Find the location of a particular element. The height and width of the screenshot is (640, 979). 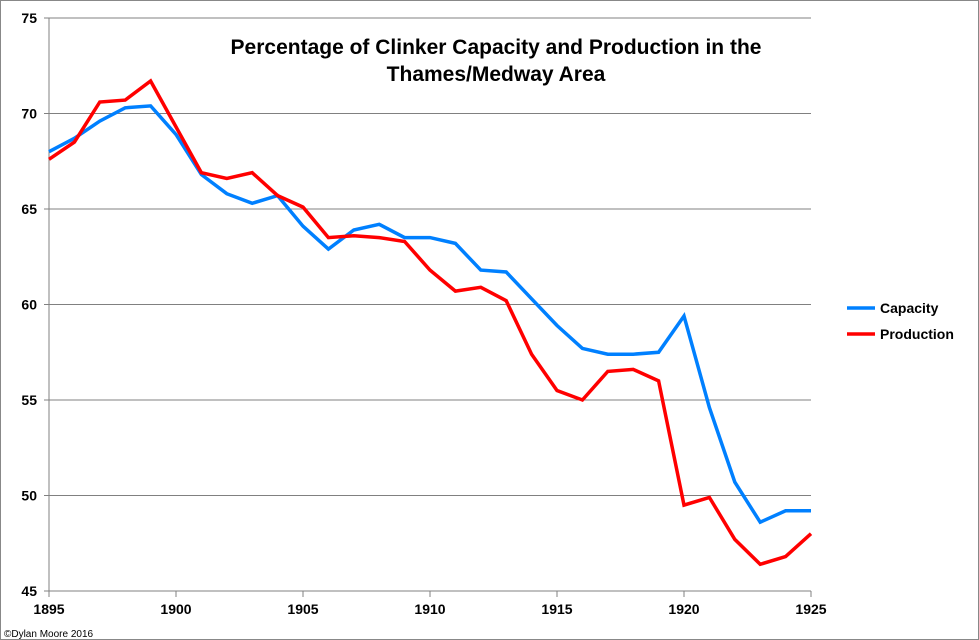

x-tick-label: 1900 is located at coordinates (175, 609).